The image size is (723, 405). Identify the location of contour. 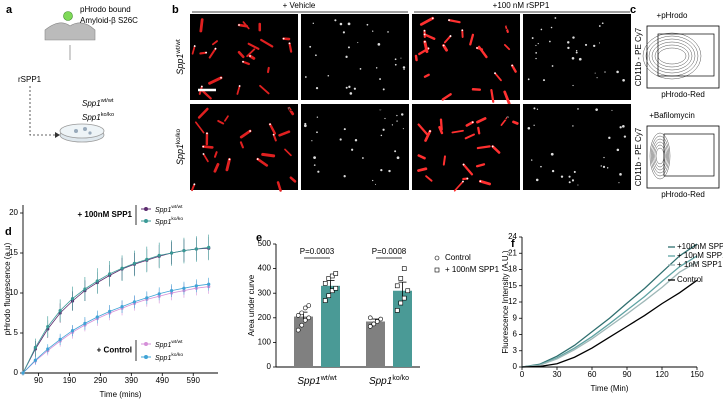
(672, 56).